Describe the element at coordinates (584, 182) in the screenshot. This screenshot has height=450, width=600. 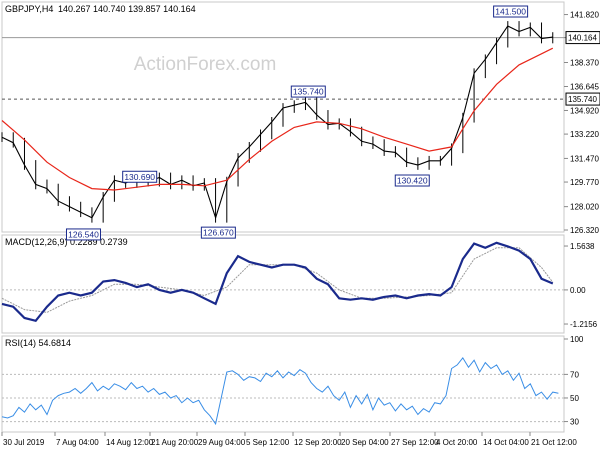
I see `price-ytick-label: 129.770` at that location.